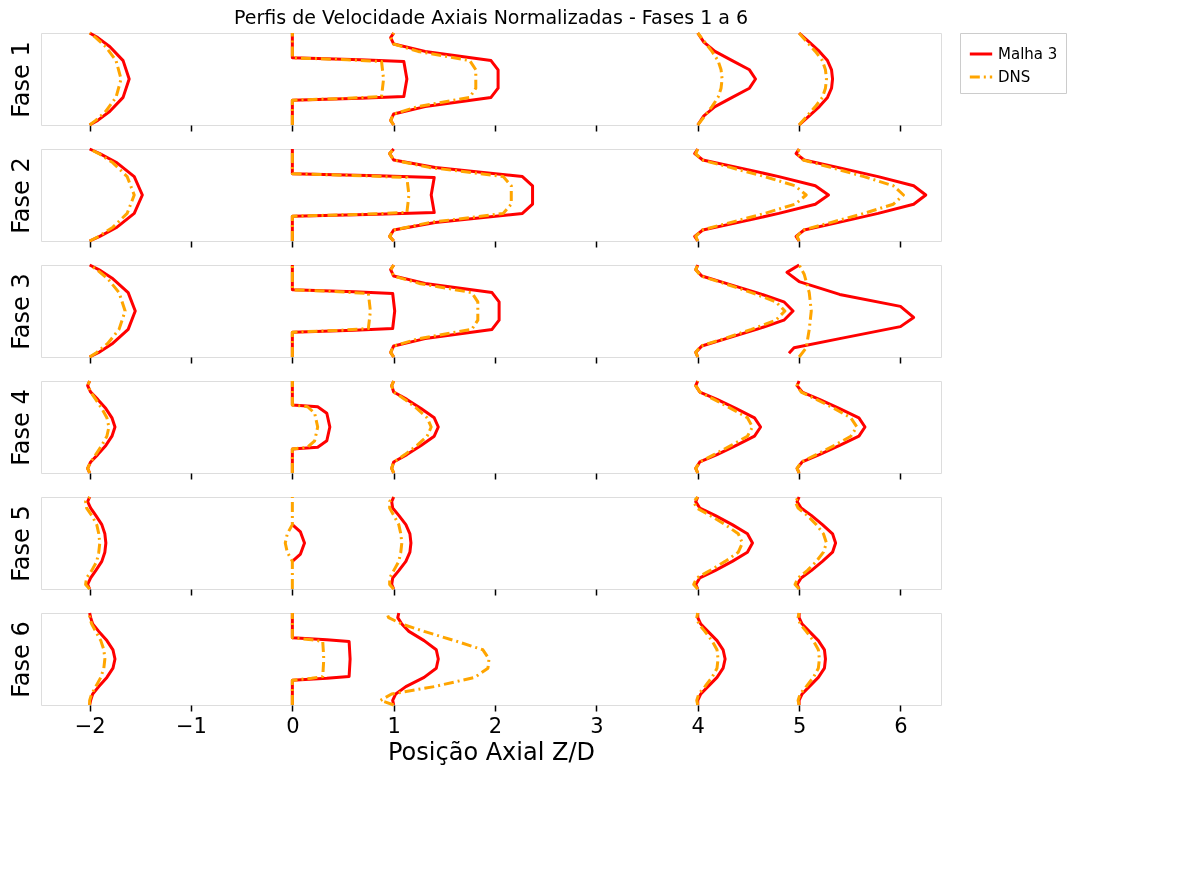 This screenshot has width=1181, height=890. I want to click on y-axis-title: Fase 1, so click(20, 79).